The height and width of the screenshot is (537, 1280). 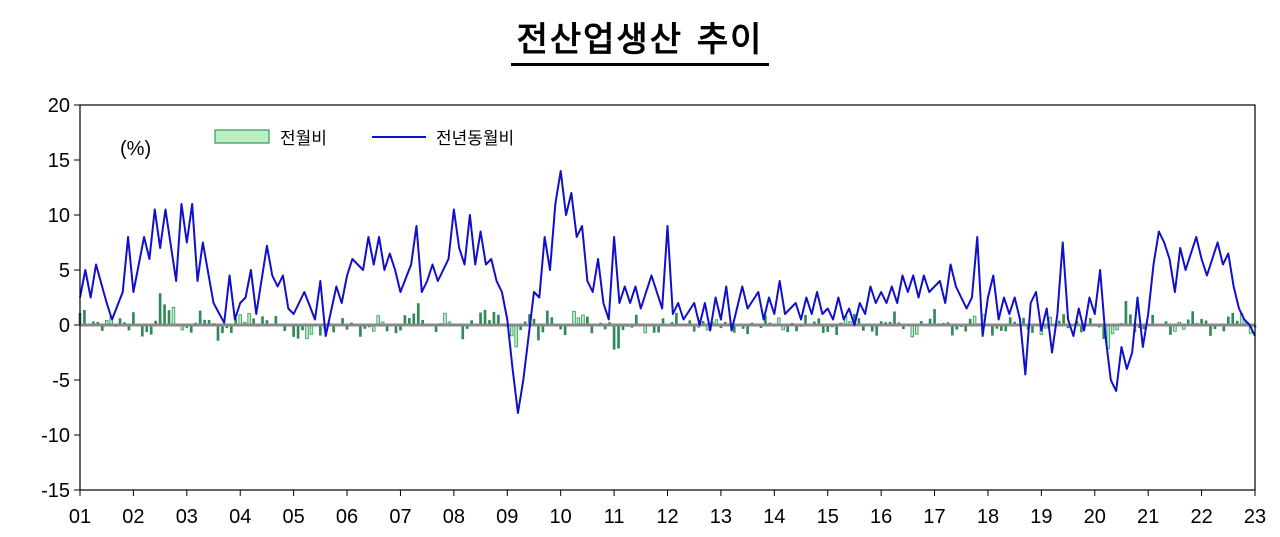 What do you see at coordinates (454, 517) in the screenshot?
I see `x-tick-label: 08` at bounding box center [454, 517].